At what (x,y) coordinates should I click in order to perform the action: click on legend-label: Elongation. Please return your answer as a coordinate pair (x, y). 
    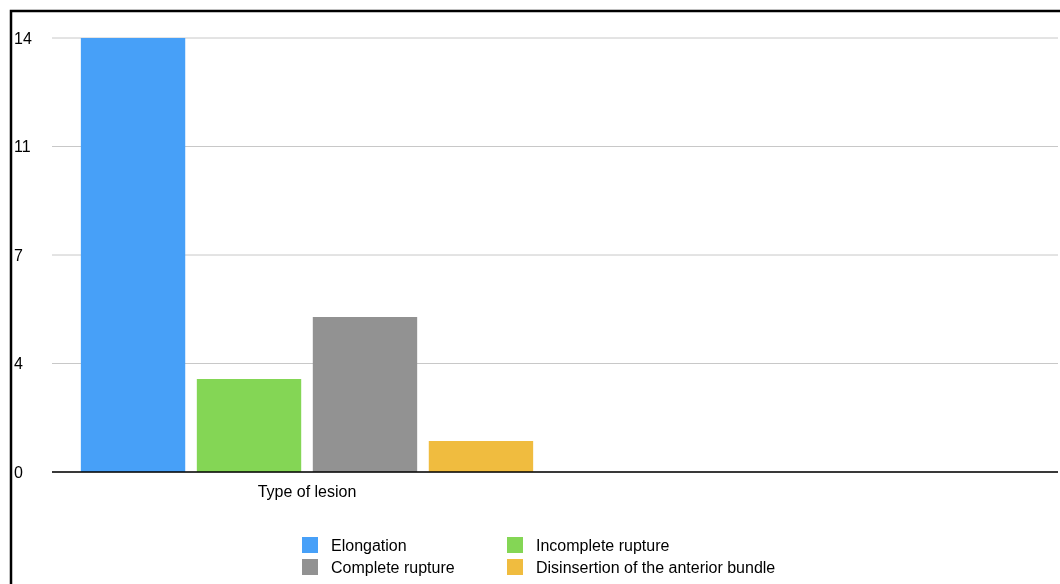
    Looking at the image, I should click on (369, 545).